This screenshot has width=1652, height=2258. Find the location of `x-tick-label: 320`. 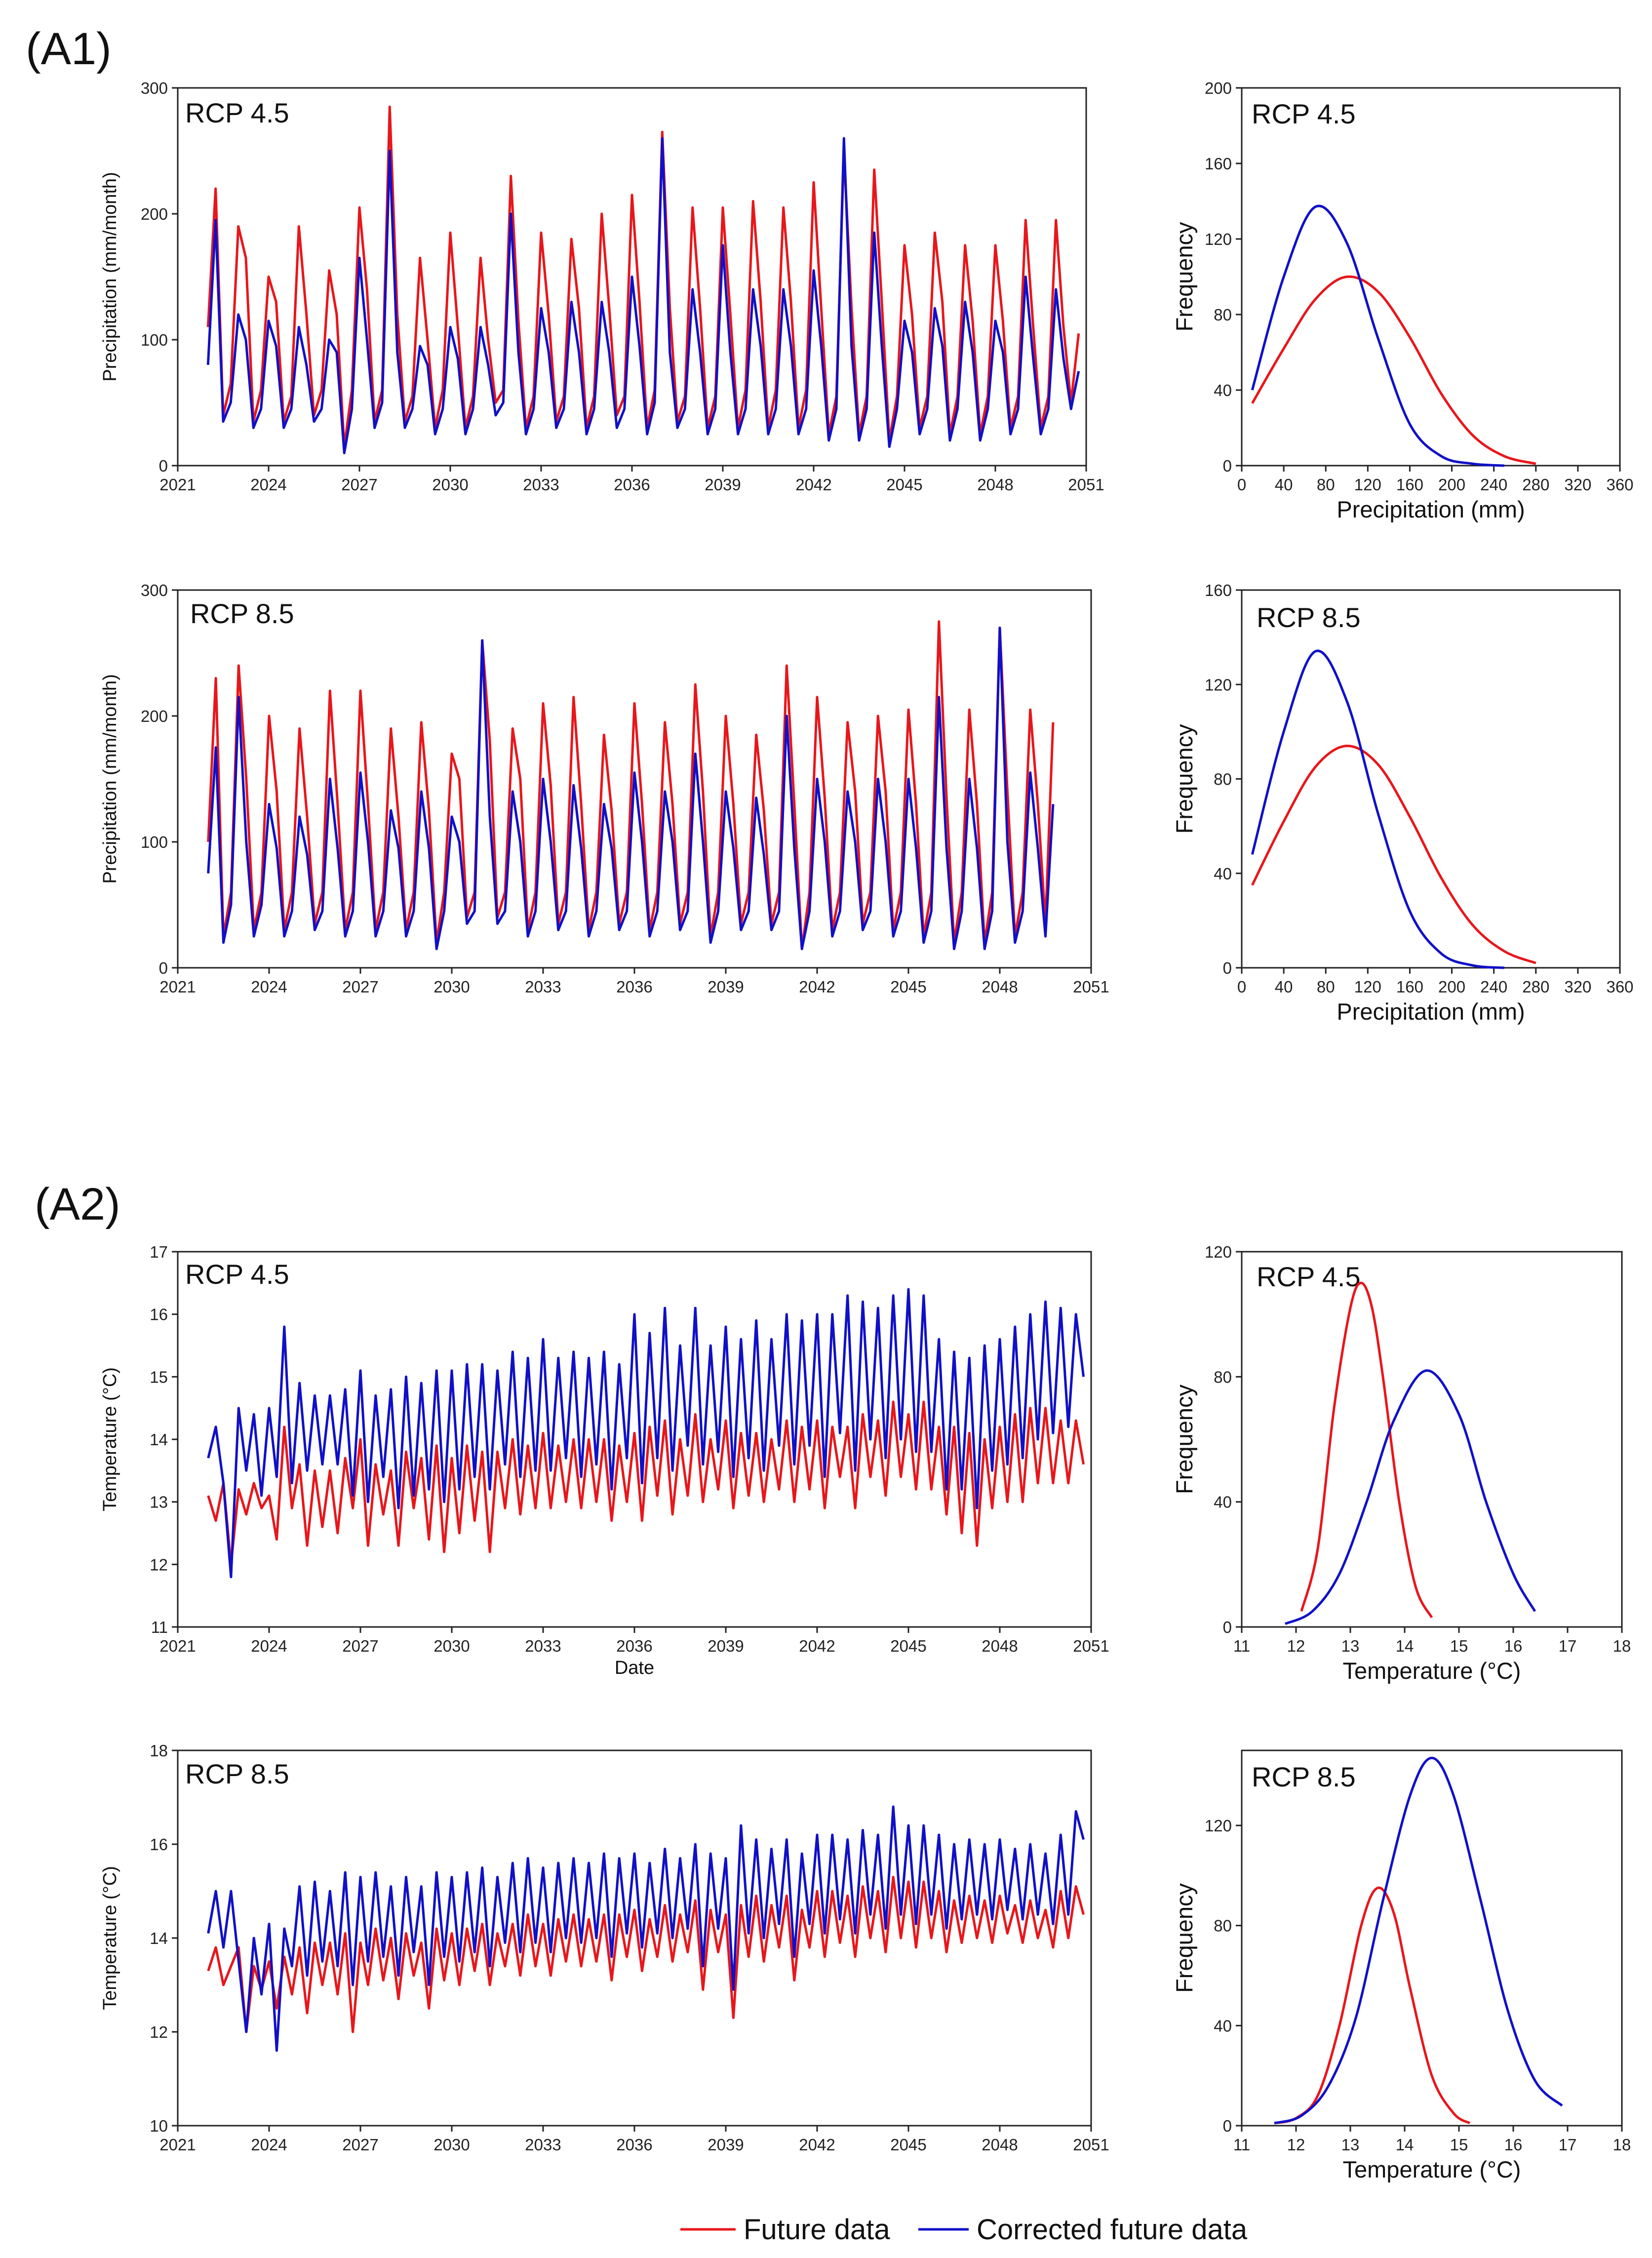

x-tick-label: 320 is located at coordinates (1577, 485).